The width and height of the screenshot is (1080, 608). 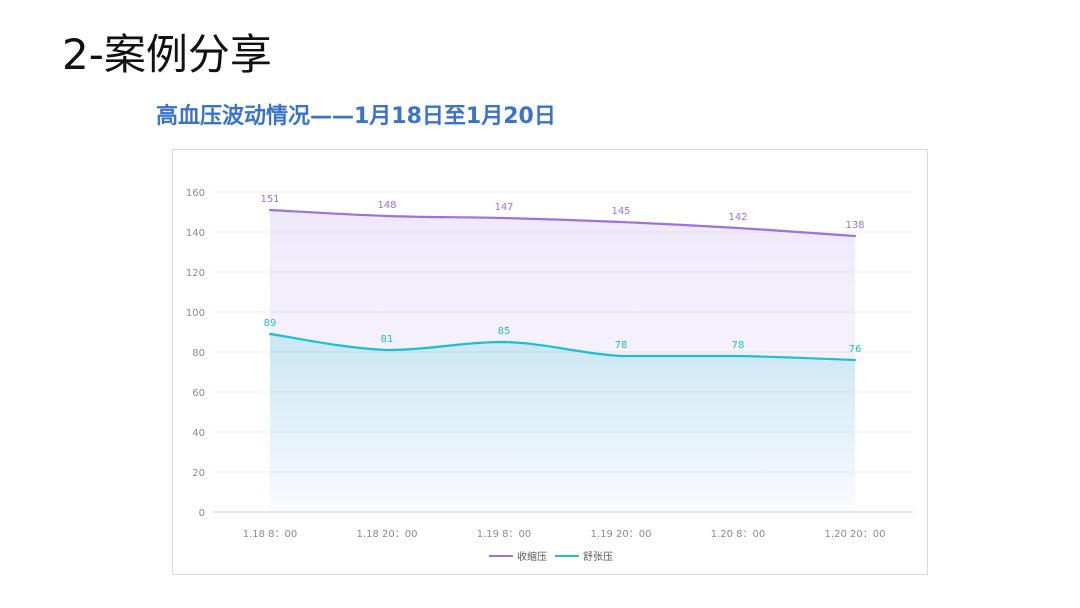 What do you see at coordinates (504, 534) in the screenshot?
I see `x-tick-label: 1.19 8：00` at bounding box center [504, 534].